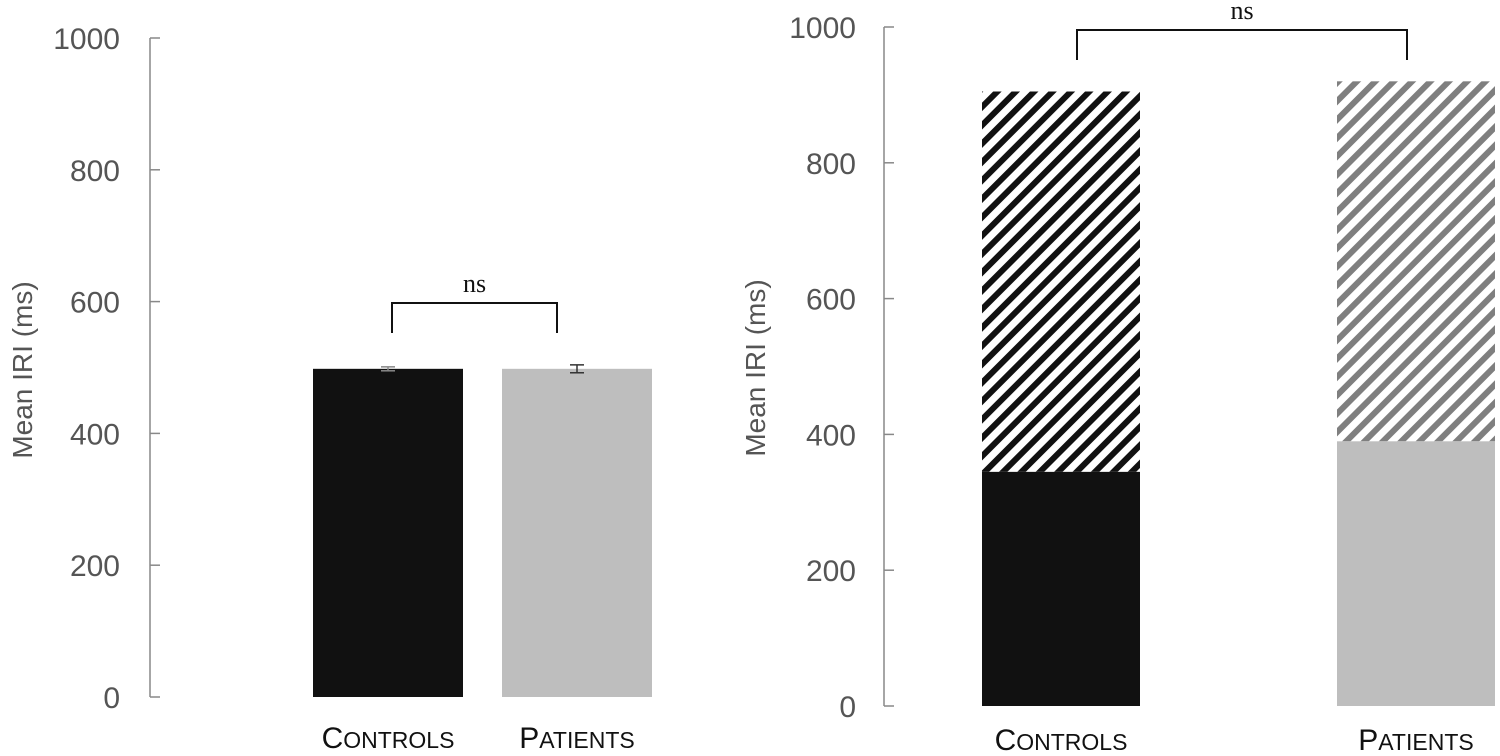 The height and width of the screenshot is (756, 1500). I want to click on bar-controls-upper, so click(1061, 281).